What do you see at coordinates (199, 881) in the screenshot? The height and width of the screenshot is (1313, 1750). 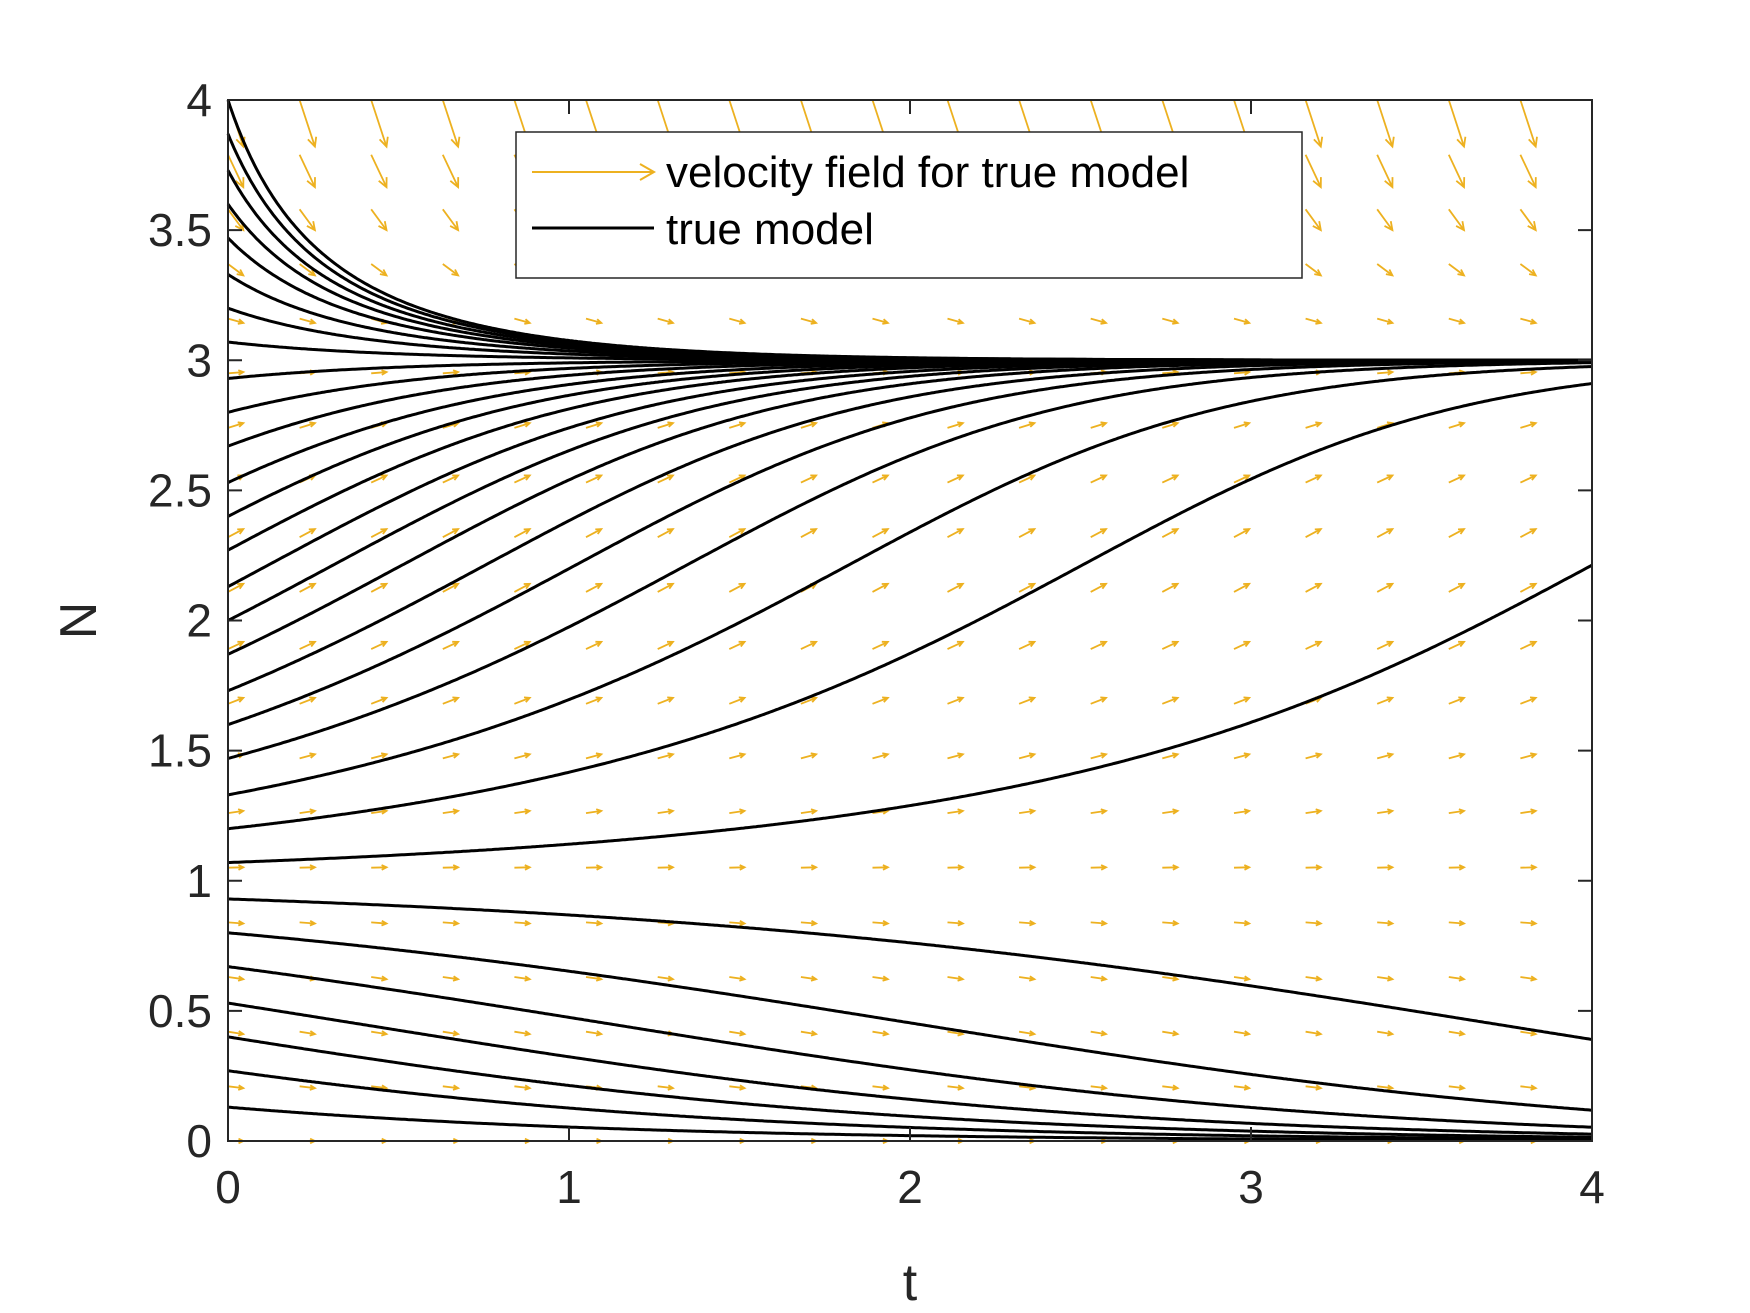 I see `y-tick-label: 1` at bounding box center [199, 881].